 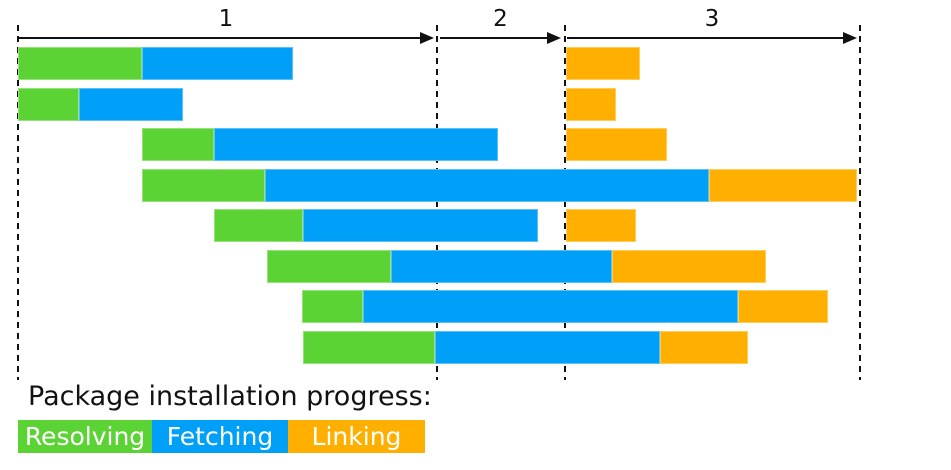 I want to click on legend-item-fetching: Fetching, so click(x=220, y=436).